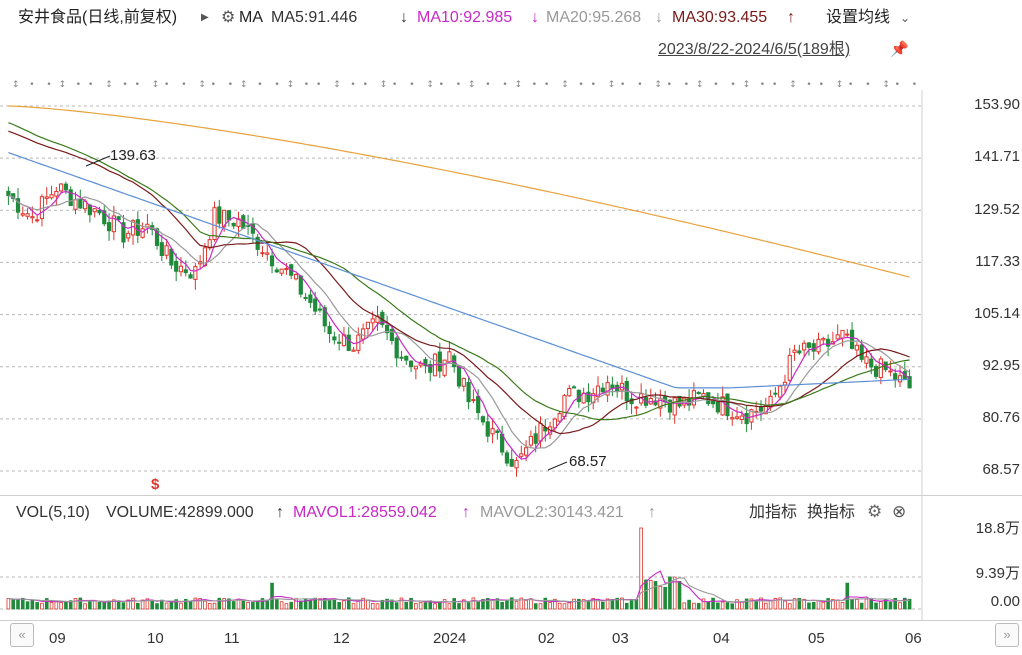  What do you see at coordinates (53, 512) in the screenshot?
I see `vol-label: VOL(5,10)` at bounding box center [53, 512].